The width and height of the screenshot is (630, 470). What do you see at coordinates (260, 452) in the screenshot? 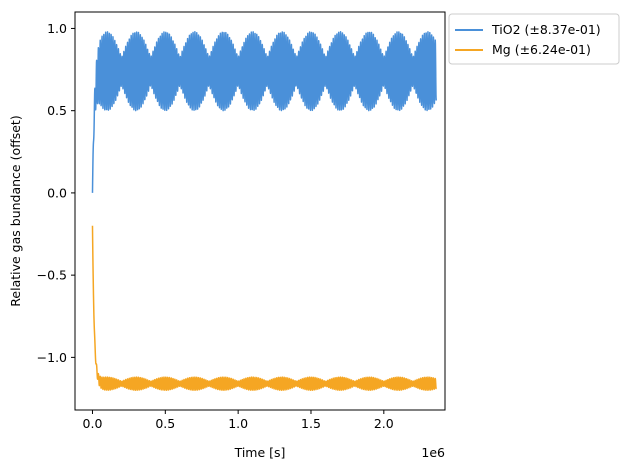
I see `x-axis-label: Time [s]` at bounding box center [260, 452].